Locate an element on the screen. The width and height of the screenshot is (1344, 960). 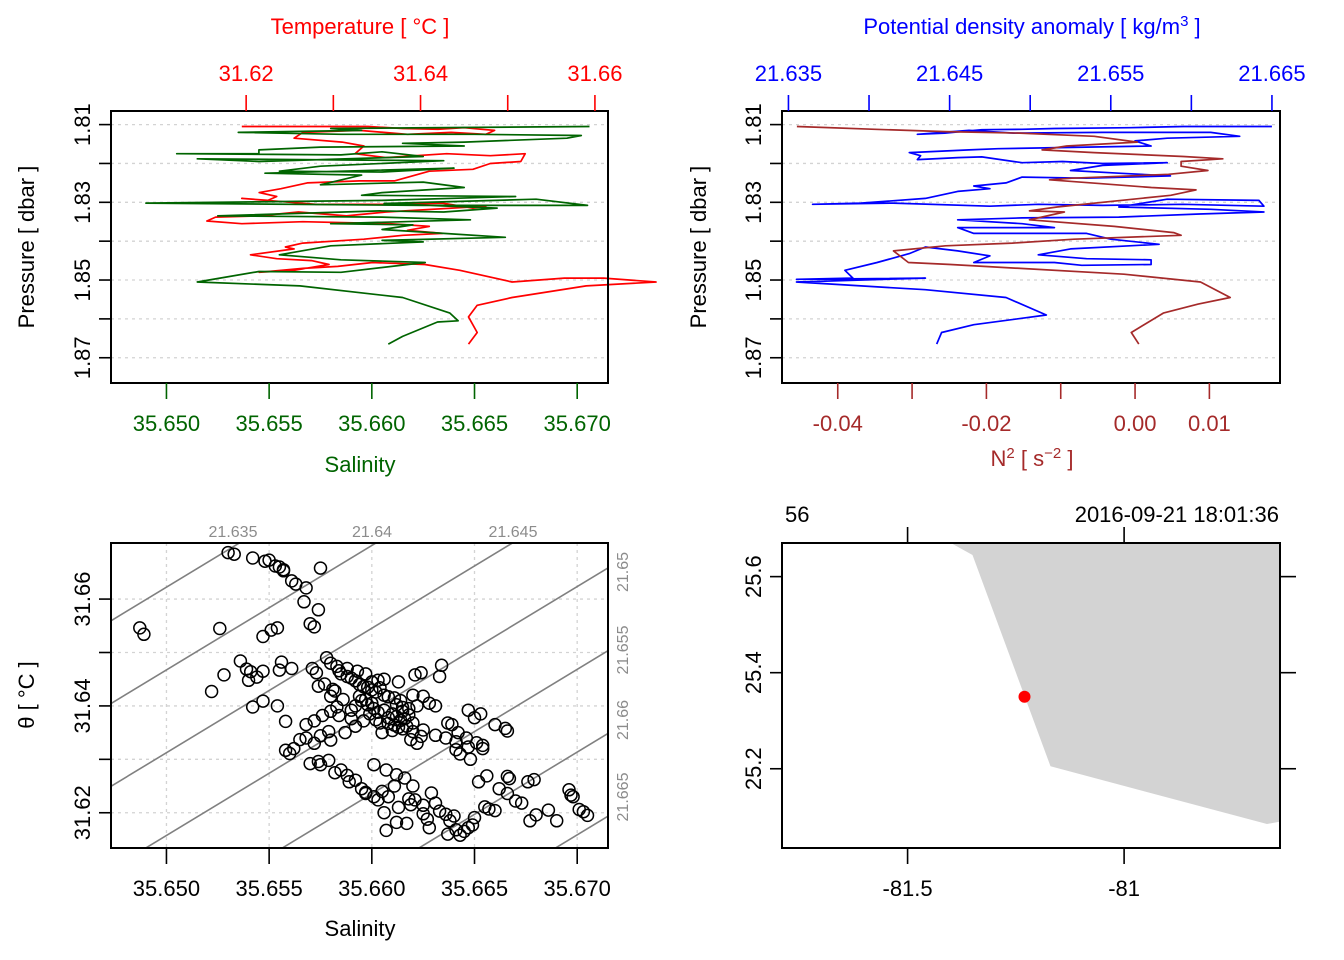
pressure-tick-label: 1.81 is located at coordinates (82, 124).